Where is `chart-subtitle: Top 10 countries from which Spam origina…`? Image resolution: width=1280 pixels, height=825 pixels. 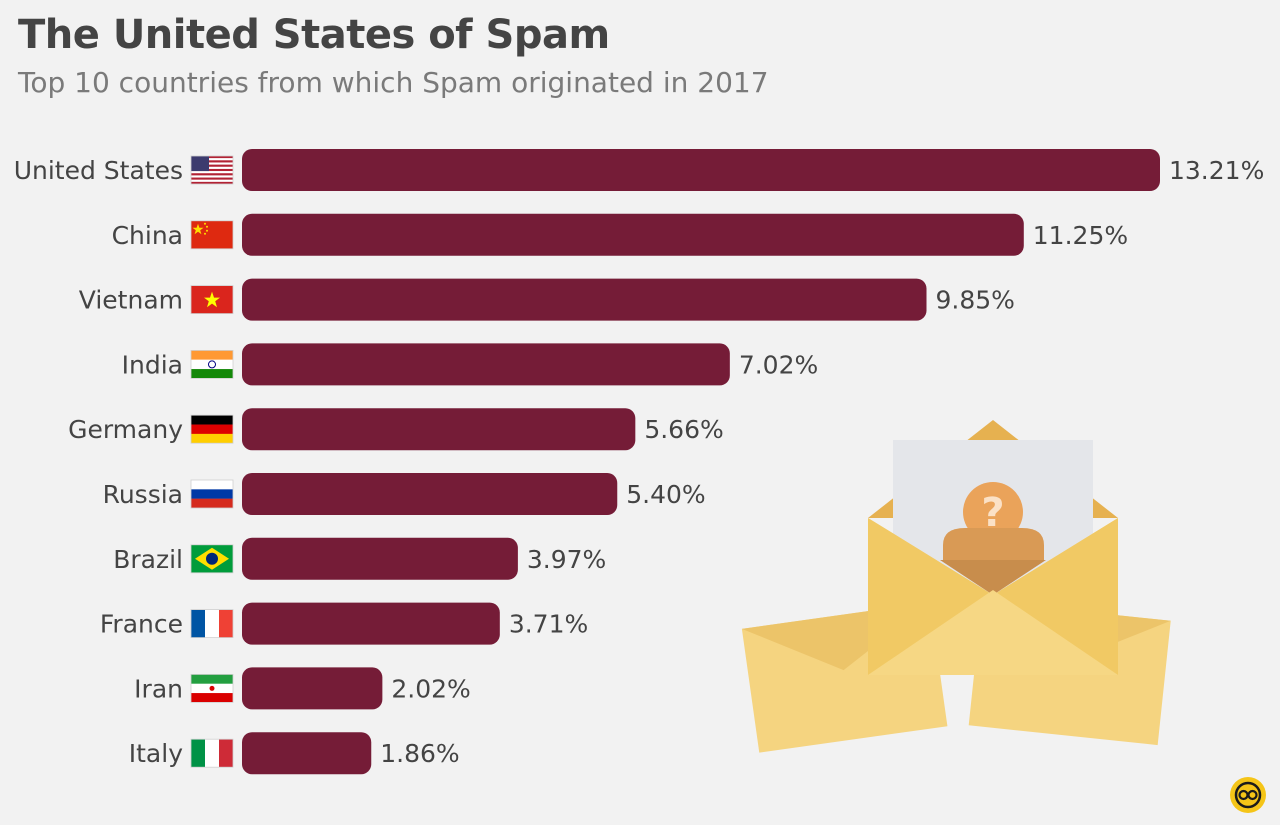 chart-subtitle: Top 10 countries from which Spam origina… is located at coordinates (393, 82).